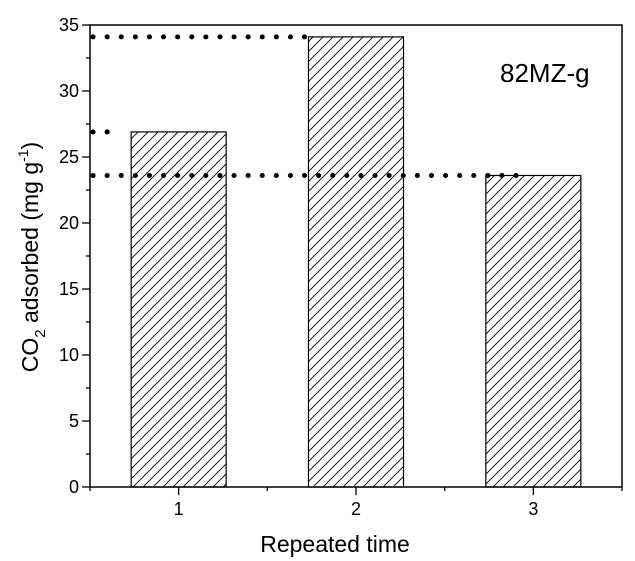  Describe the element at coordinates (69, 91) in the screenshot. I see `y-tick-label: 30` at that location.